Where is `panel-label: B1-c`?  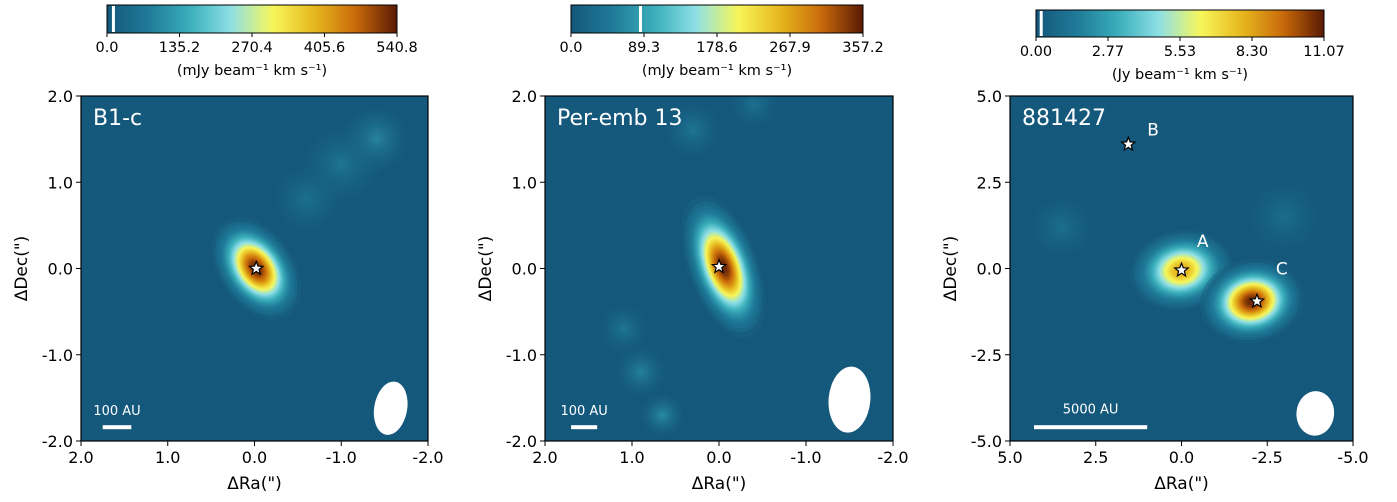
panel-label: B1-c is located at coordinates (117, 118).